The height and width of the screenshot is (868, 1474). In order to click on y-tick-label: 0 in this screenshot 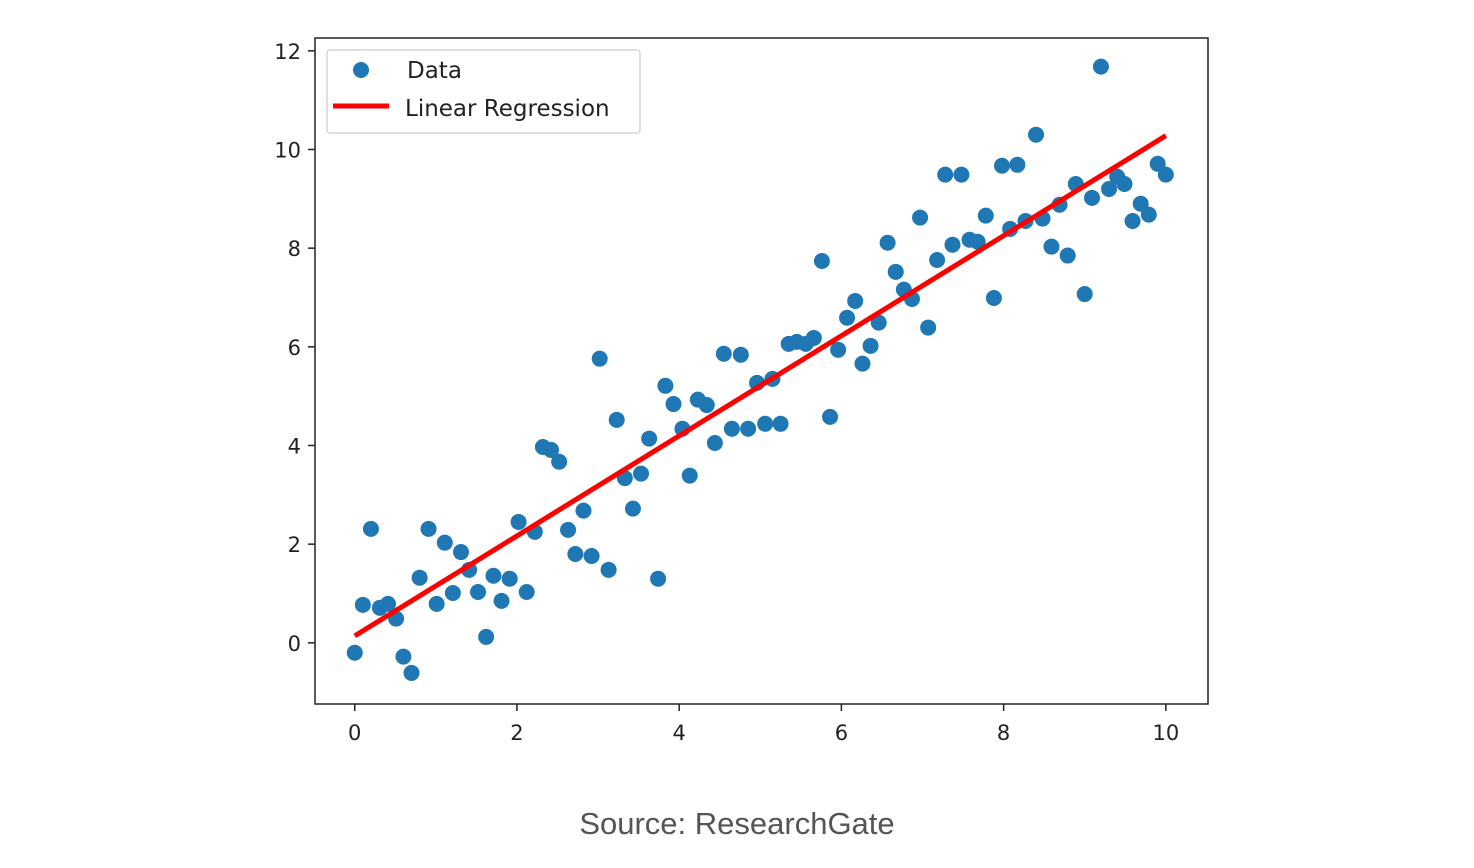, I will do `click(294, 644)`.